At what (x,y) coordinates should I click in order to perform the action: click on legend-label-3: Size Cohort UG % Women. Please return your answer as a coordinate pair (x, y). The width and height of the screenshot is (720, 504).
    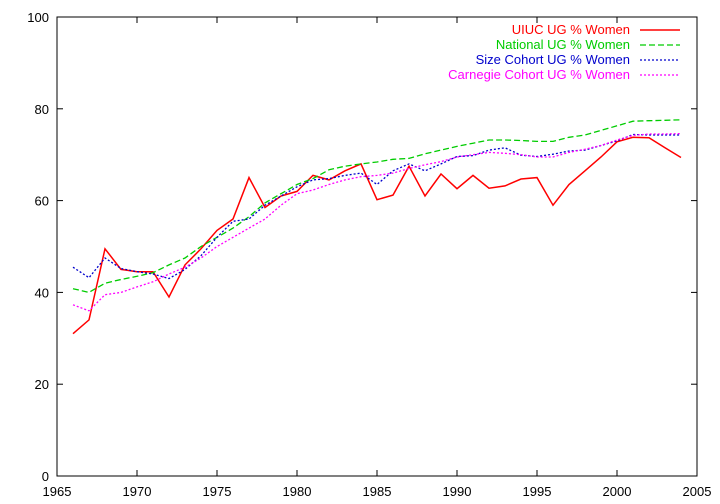
    Looking at the image, I should click on (553, 59).